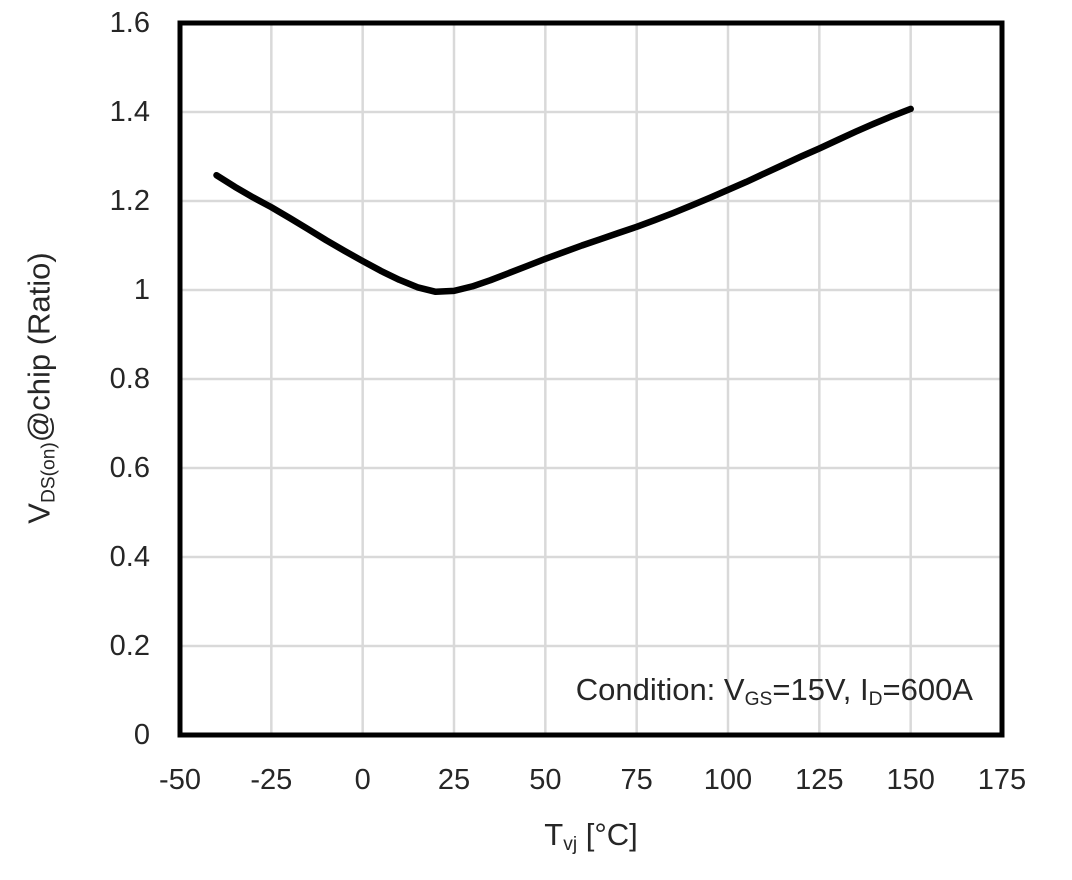  Describe the element at coordinates (875, 700) in the screenshot. I see `subscript-segment: D` at that location.